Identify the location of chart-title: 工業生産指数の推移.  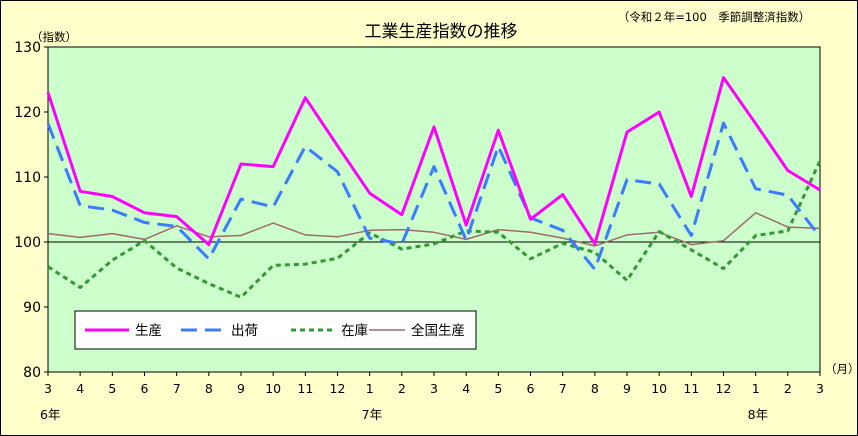
(441, 32).